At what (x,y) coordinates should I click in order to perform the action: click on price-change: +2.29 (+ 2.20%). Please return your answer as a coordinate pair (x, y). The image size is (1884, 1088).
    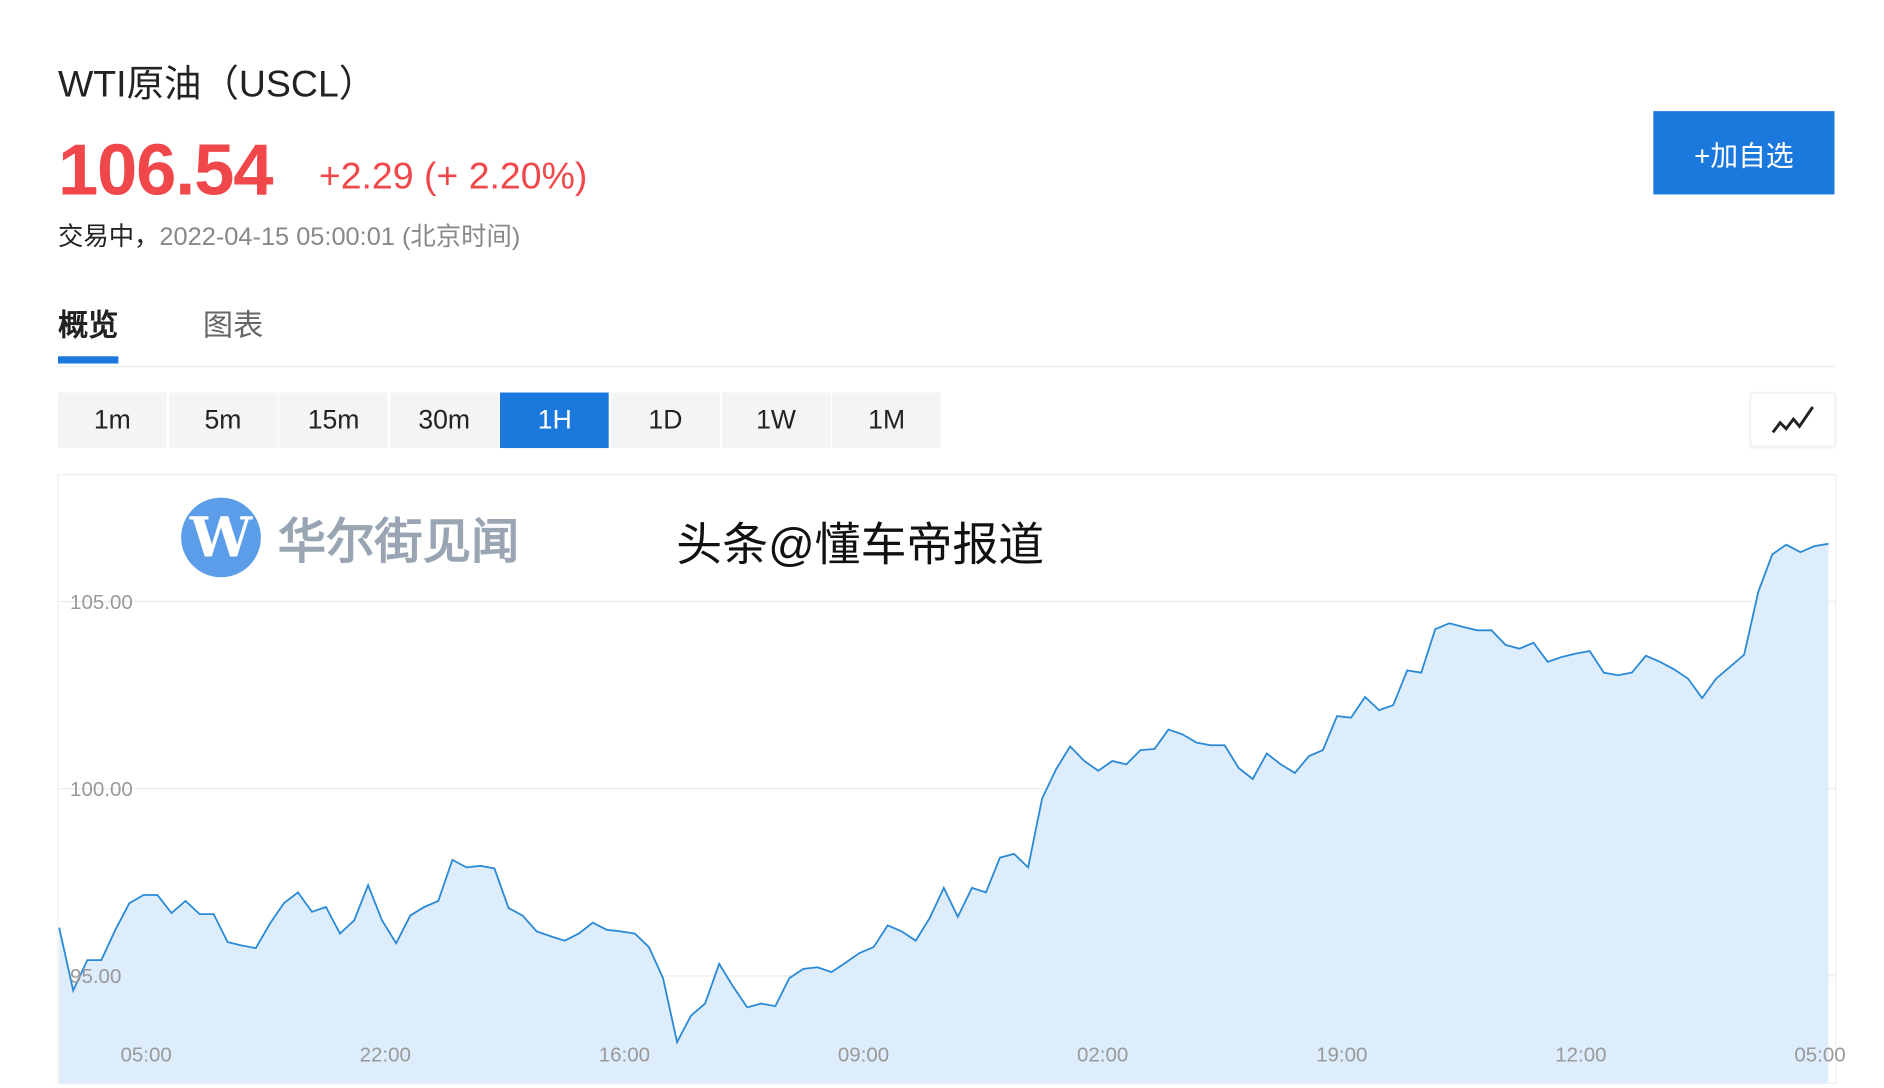
    Looking at the image, I should click on (453, 175).